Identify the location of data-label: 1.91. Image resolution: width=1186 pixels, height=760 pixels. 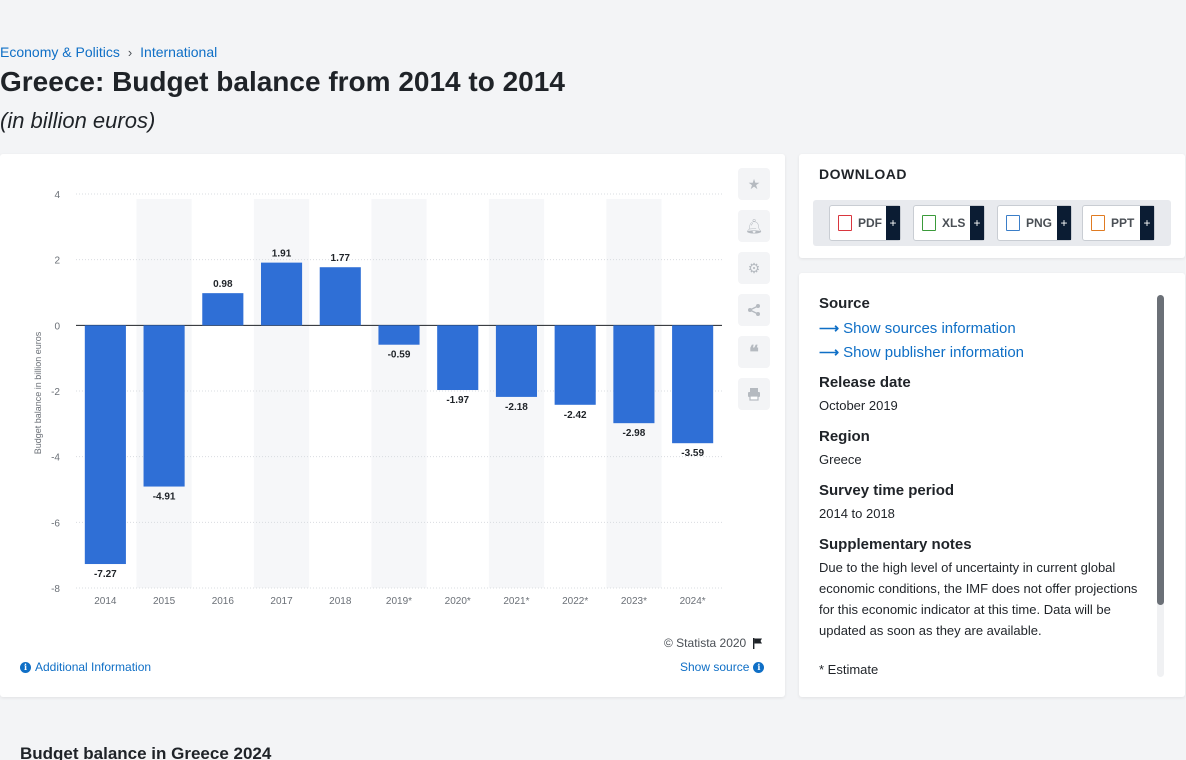
(282, 254).